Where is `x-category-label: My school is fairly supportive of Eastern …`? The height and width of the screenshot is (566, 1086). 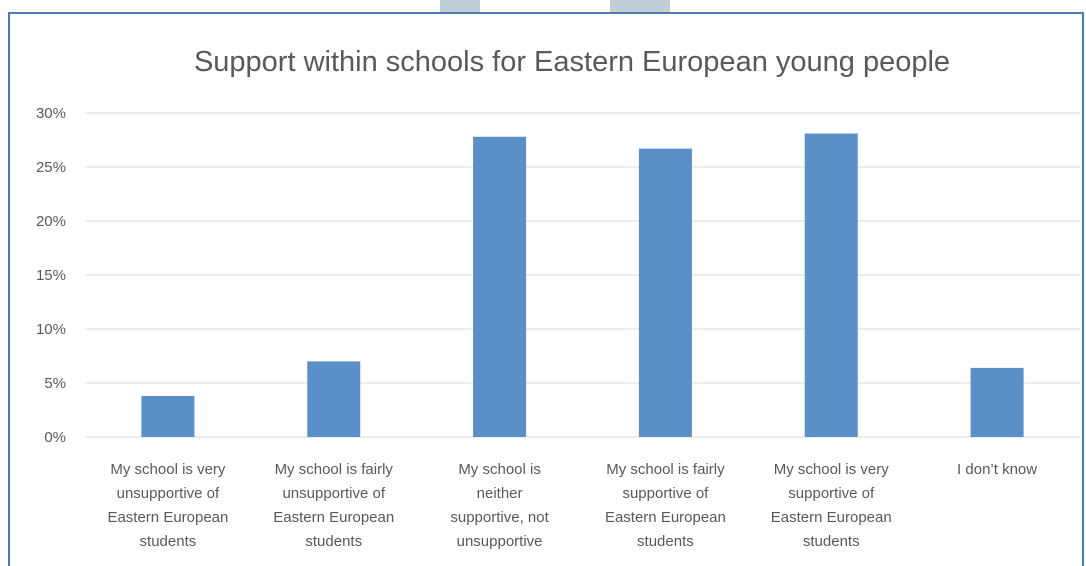
x-category-label: My school is fairly supportive of Eastern … is located at coordinates (665, 505).